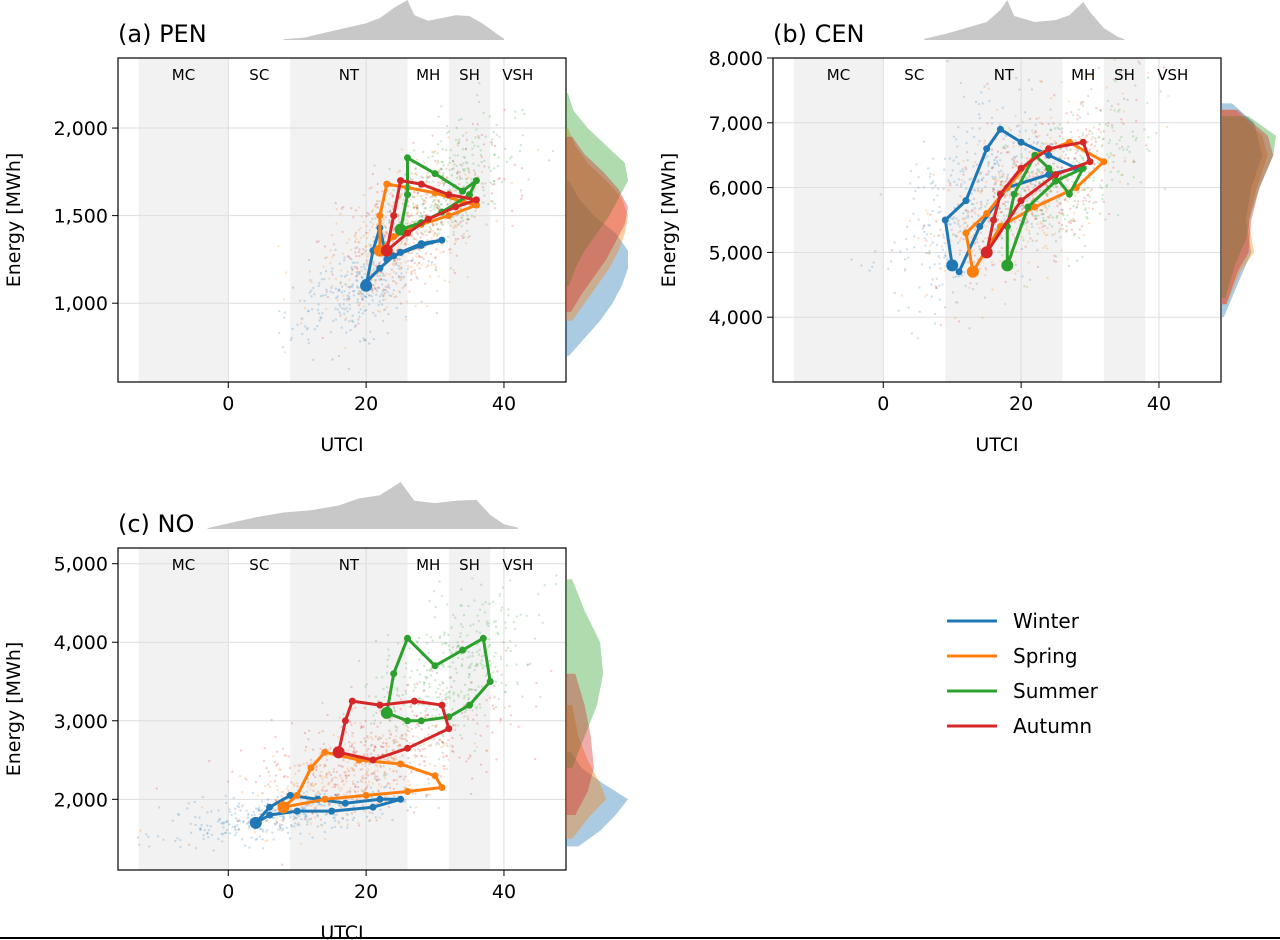 Image resolution: width=1280 pixels, height=940 pixels. I want to click on series-marker-spring, so click(394, 237).